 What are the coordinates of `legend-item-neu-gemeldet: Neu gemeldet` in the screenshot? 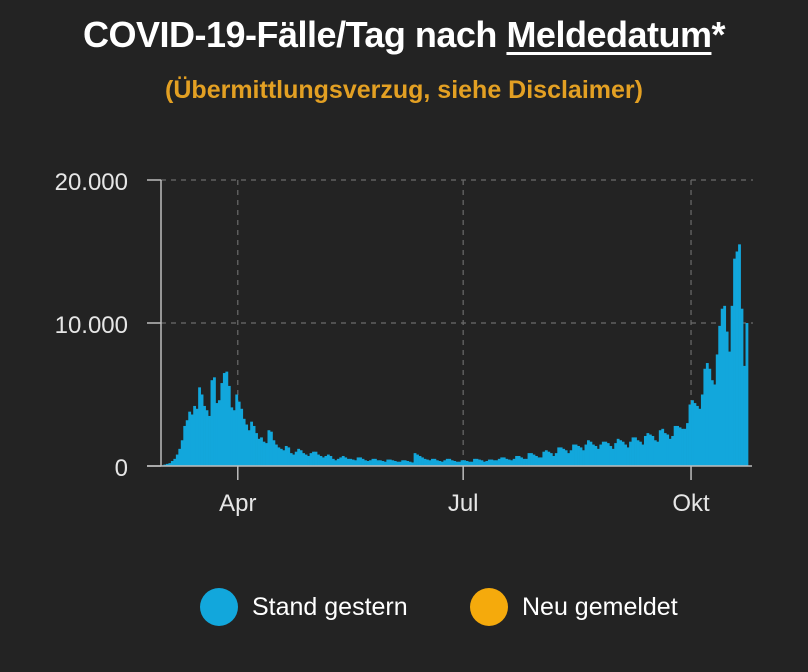 It's located at (574, 607).